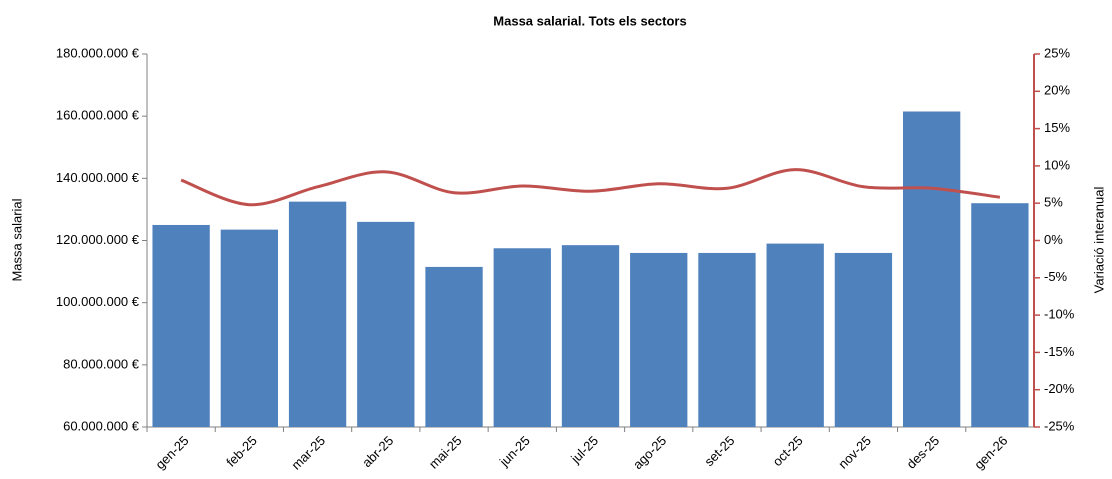 Image resolution: width=1112 pixels, height=479 pixels. Describe the element at coordinates (1057, 127) in the screenshot. I see `y2-tick-label: 15%` at that location.